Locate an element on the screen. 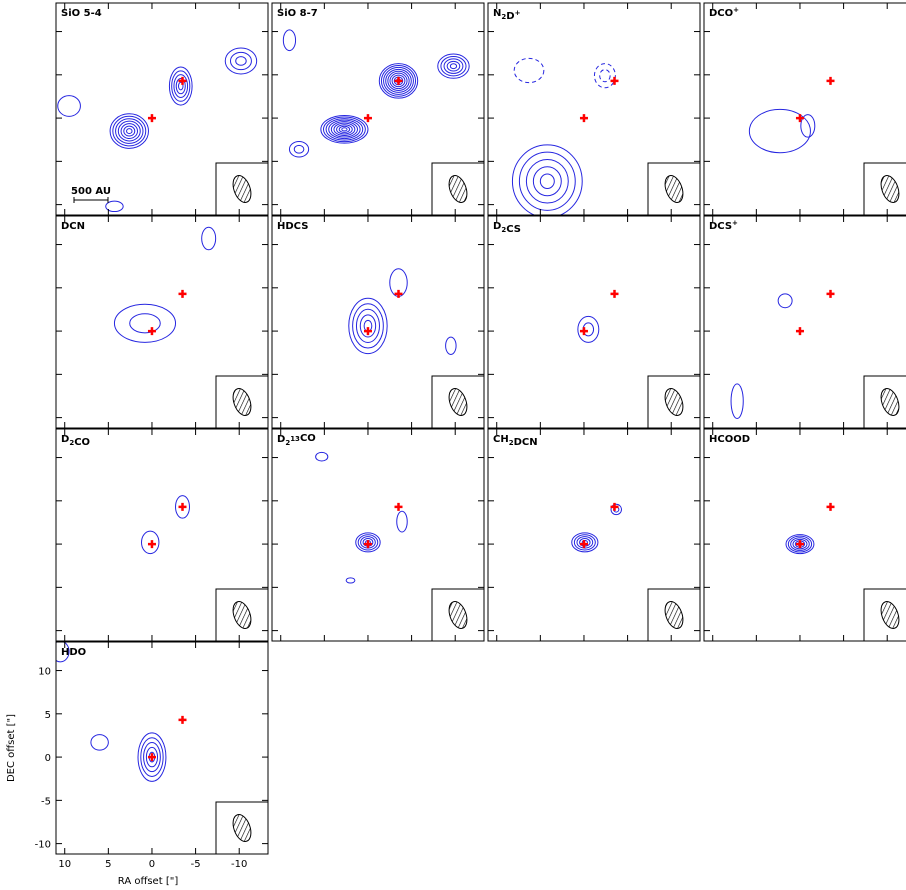 This screenshot has height=890, width=906. title-part: HDO is located at coordinates (73, 652).